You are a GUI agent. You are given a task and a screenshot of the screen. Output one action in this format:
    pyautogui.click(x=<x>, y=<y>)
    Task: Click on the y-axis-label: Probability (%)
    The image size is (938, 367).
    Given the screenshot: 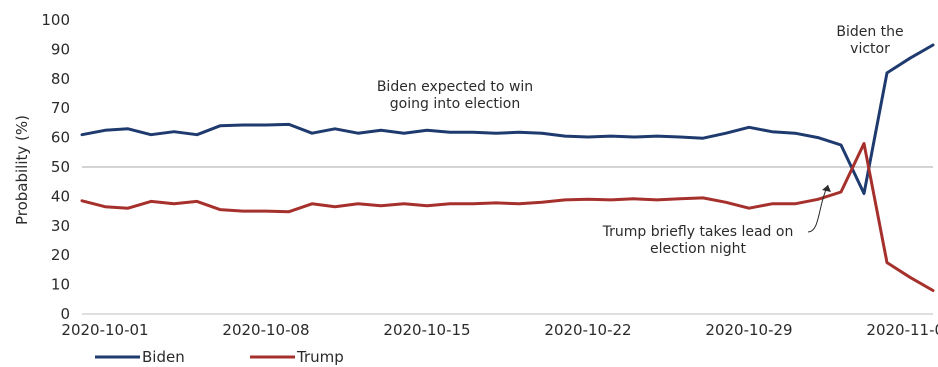 What is the action you would take?
    pyautogui.click(x=22, y=170)
    